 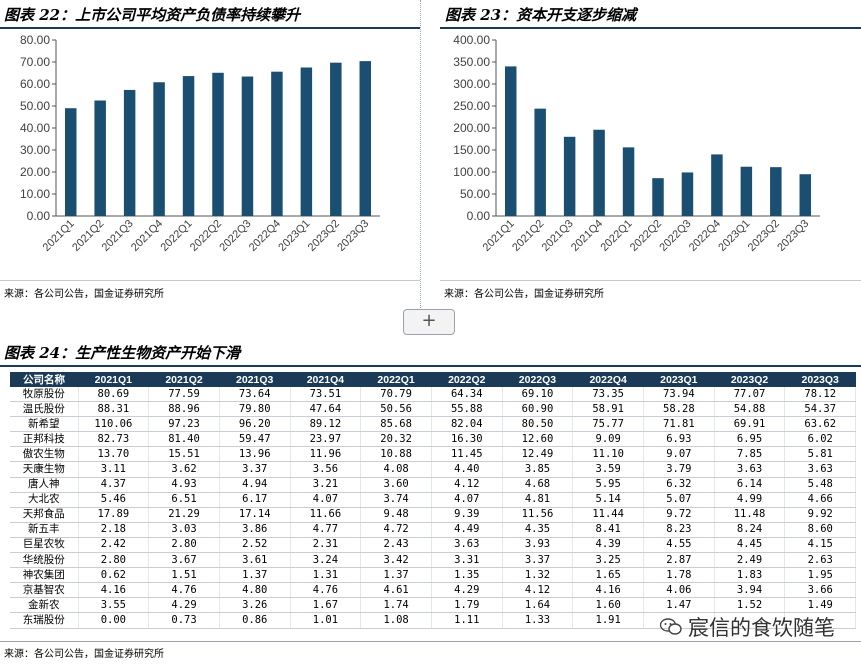 What do you see at coordinates (188, 146) in the screenshot?
I see `bar-2022Q1` at bounding box center [188, 146].